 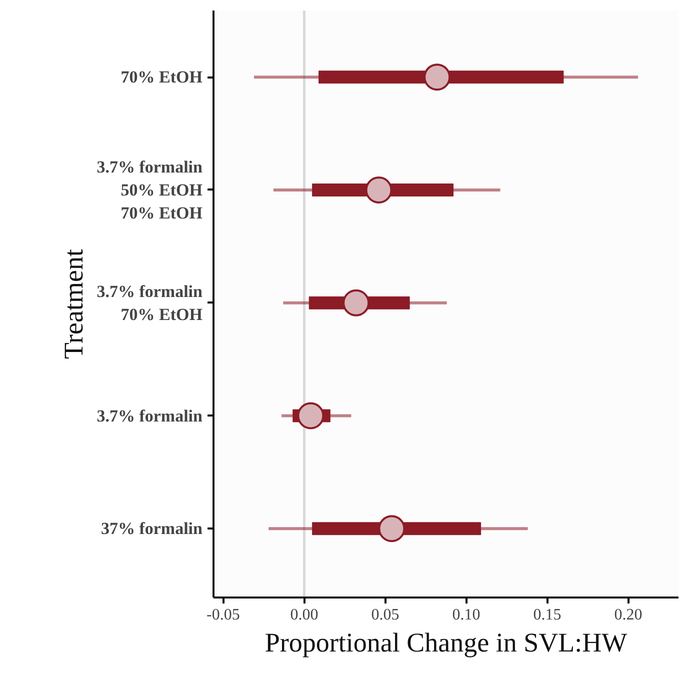 I want to click on x-tick-label: 0.20, so click(x=628, y=615).